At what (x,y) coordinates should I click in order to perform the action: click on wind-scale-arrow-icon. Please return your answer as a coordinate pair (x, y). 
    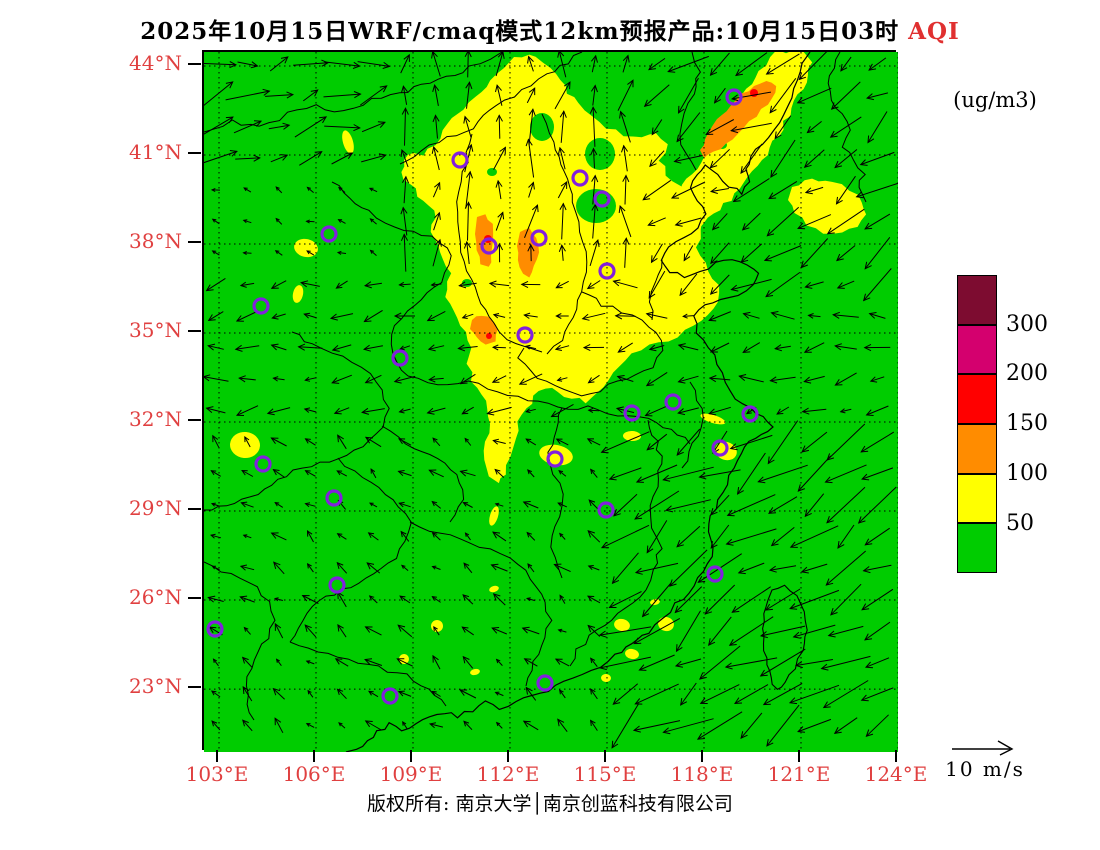
    Looking at the image, I should click on (983, 748).